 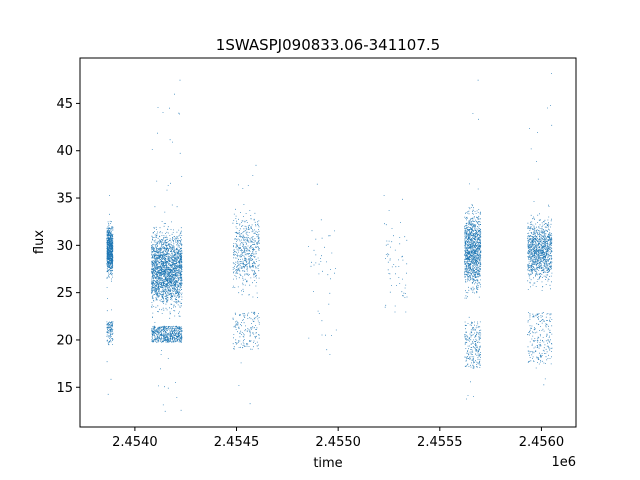 I want to click on x-tick-label: 2.4555, so click(x=440, y=442).